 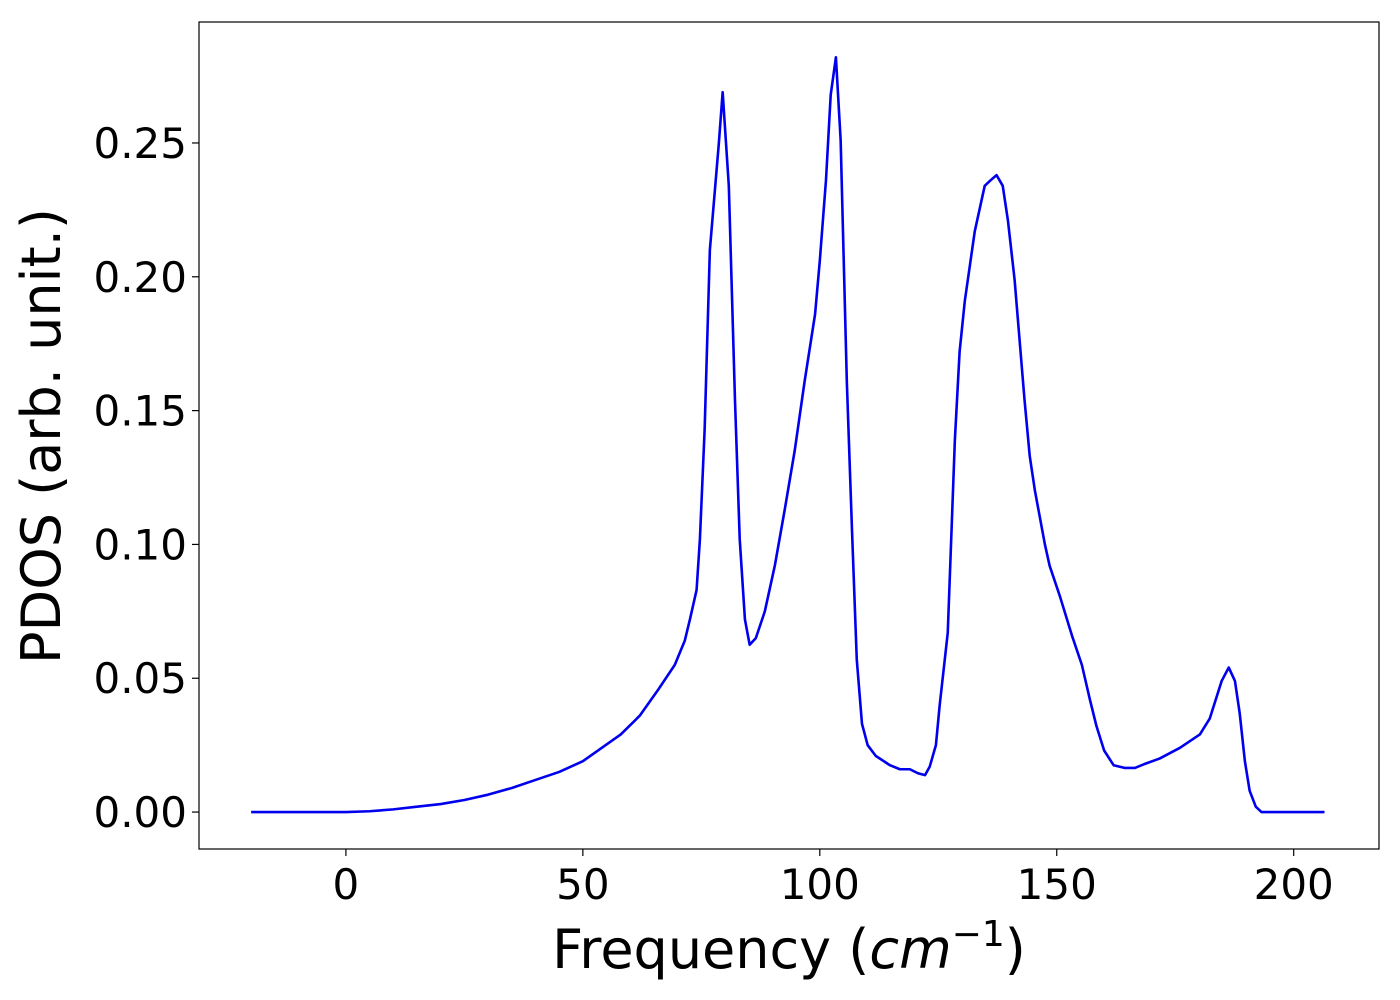 What do you see at coordinates (140, 411) in the screenshot?
I see `y-tick-label: 0.15` at bounding box center [140, 411].